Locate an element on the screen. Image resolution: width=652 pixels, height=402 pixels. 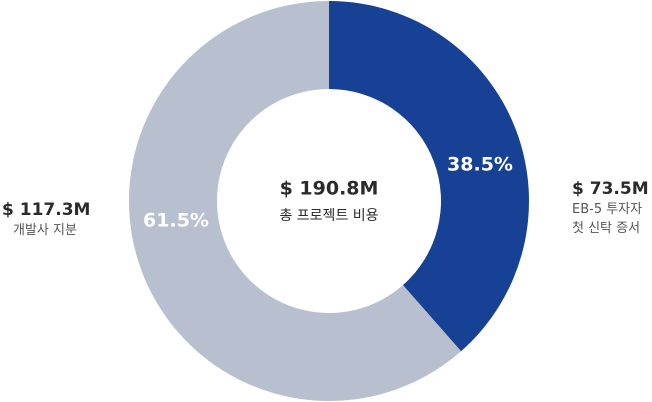
developer-callout: $ 117.3M 개발사 지분 is located at coordinates (46, 219).